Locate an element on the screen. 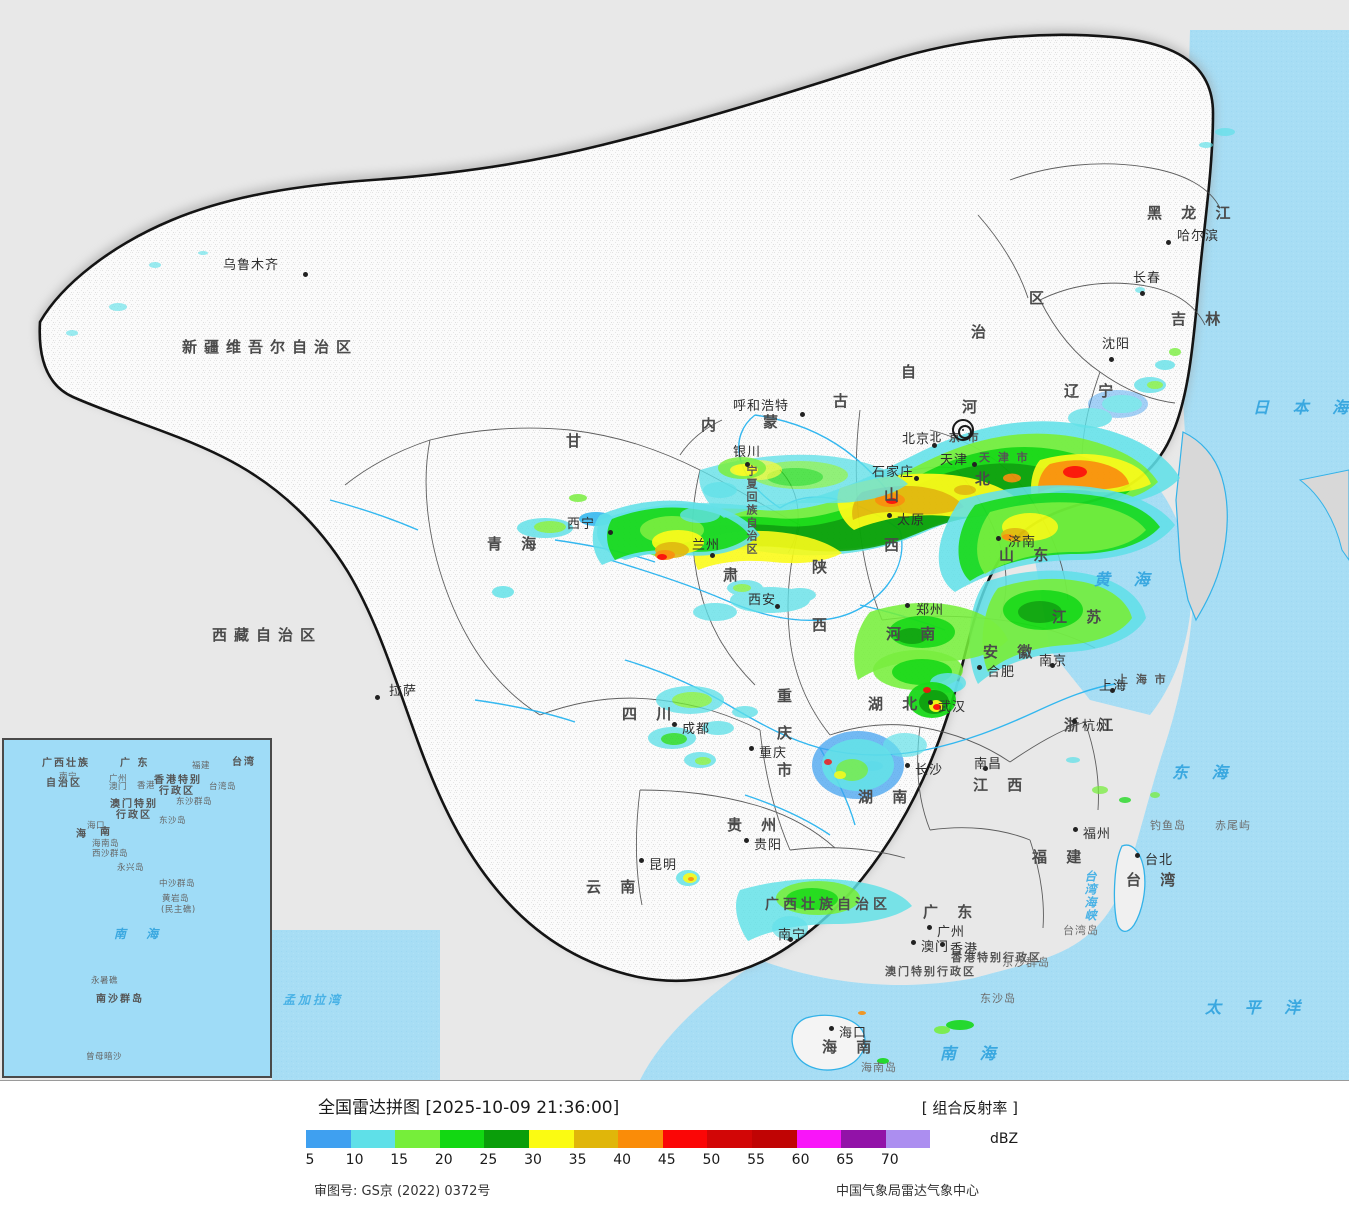  inset-label: 澳门特别 is located at coordinates (134, 804).